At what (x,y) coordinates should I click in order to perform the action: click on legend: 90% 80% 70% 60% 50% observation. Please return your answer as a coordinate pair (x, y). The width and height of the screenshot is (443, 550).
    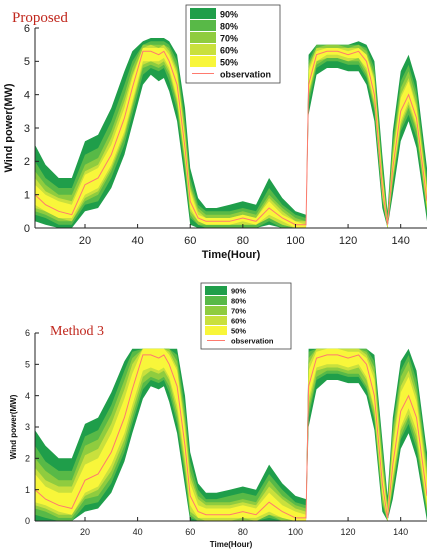
    Looking at the image, I should click on (233, 44).